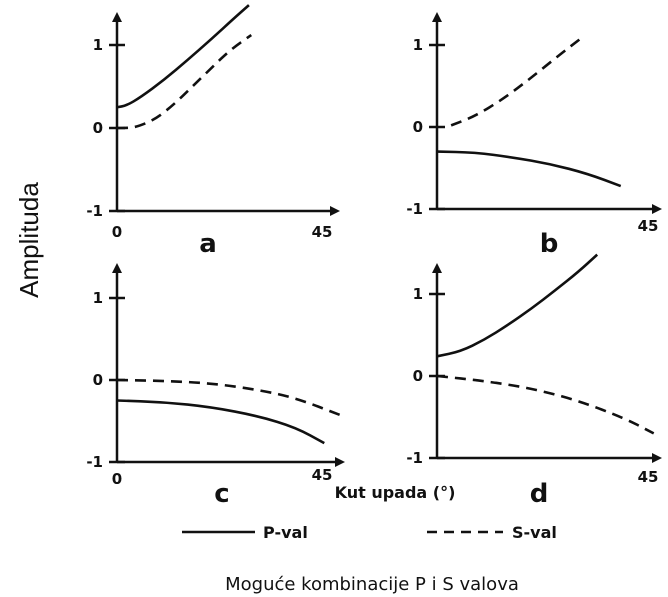 Image resolution: width=668 pixels, height=597 pixels. Describe the element at coordinates (549, 244) in the screenshot. I see `panel-letter: b` at that location.